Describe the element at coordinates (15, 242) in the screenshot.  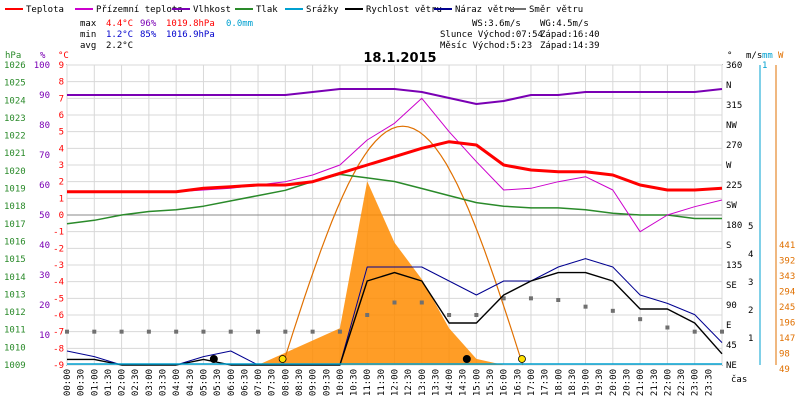
I see `tick-label-hpa: 1016` at that location.